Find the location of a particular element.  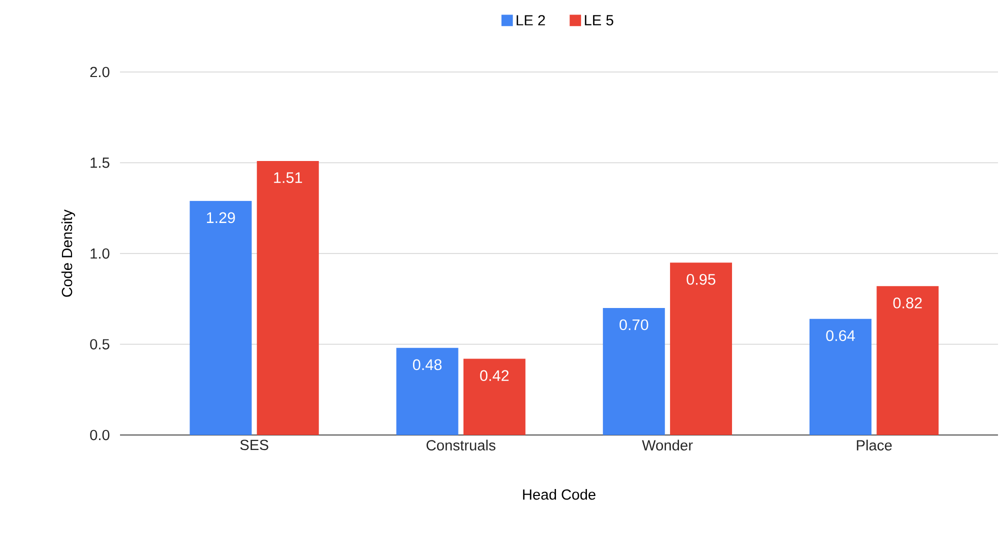

x-tick-label: Construals is located at coordinates (461, 445).